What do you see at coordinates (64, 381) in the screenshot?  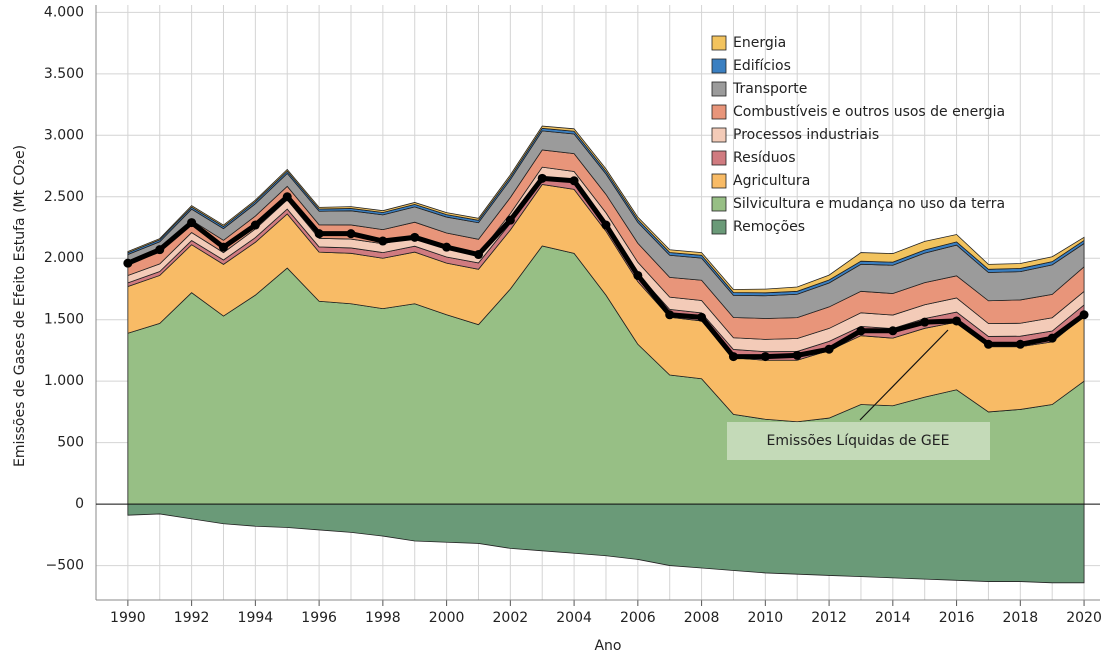 I see `y-tick-label: 1.000` at bounding box center [64, 381].